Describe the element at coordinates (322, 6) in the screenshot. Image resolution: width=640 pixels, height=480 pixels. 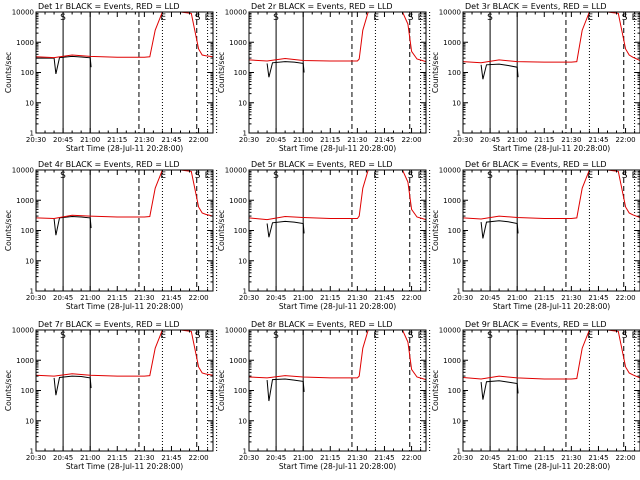
I see `chart-title: Det 2r BLACK = Events, RED = LLD` at that location.